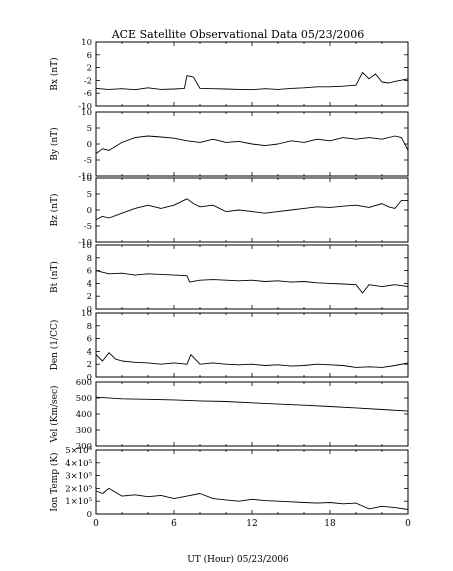 Image resolution: width=453 pixels, height=571 pixels. What do you see at coordinates (84, 383) in the screenshot?
I see `y-tick-label: 600` at bounding box center [84, 383].